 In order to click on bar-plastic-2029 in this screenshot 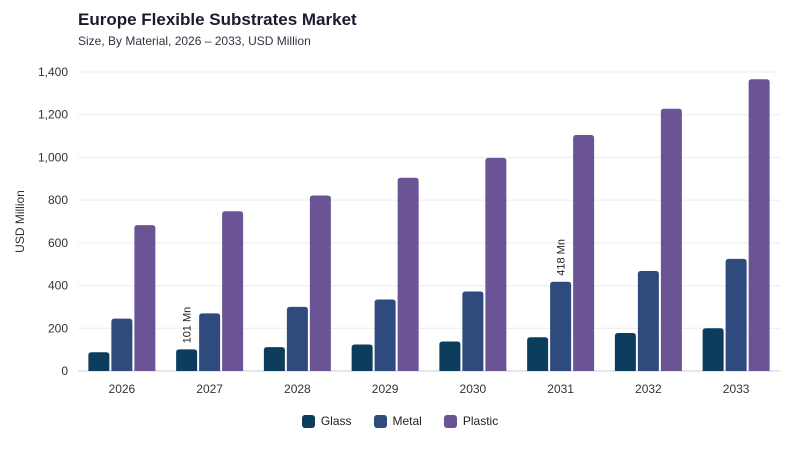, I will do `click(408, 274)`.